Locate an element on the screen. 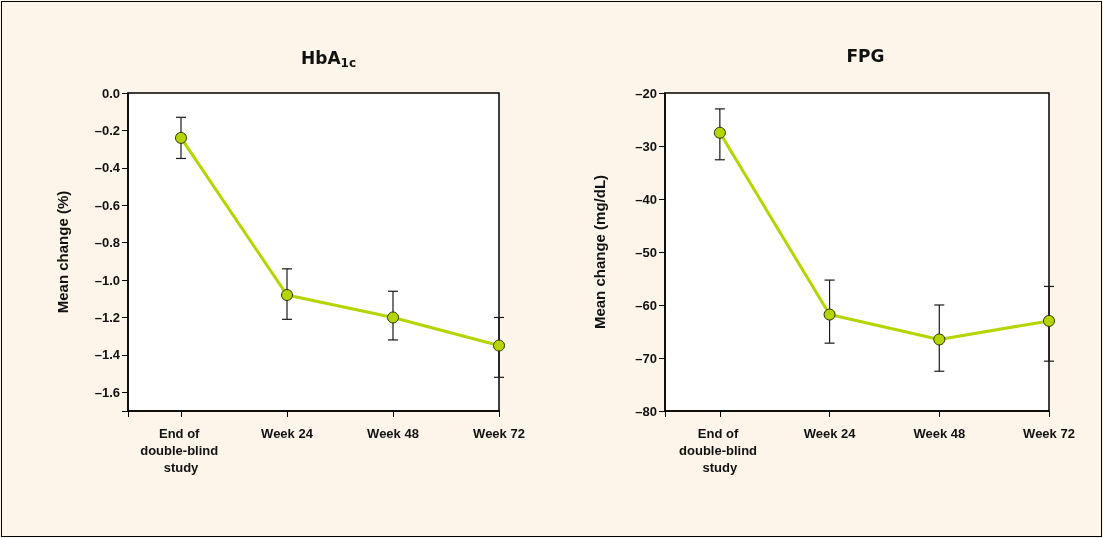 The image size is (1103, 538). y-tick-label: –50 is located at coordinates (646, 252).